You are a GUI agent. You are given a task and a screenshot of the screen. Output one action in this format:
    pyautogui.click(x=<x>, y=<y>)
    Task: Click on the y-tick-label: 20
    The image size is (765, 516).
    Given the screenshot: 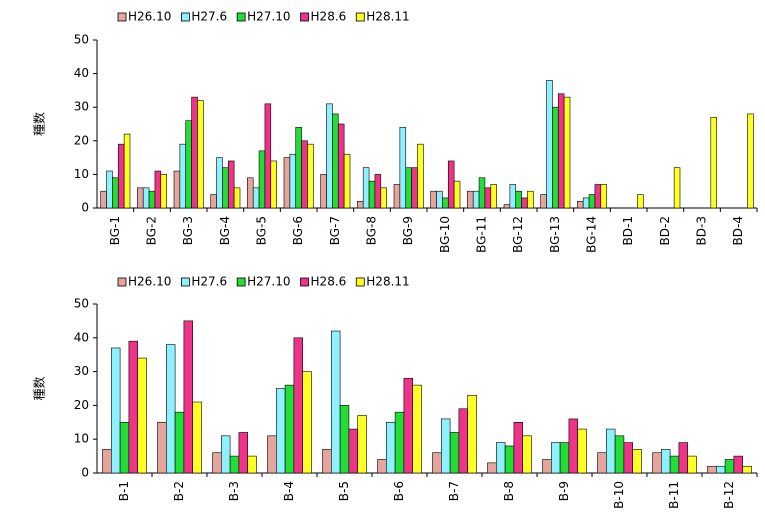 What is the action you would take?
    pyautogui.click(x=81, y=140)
    